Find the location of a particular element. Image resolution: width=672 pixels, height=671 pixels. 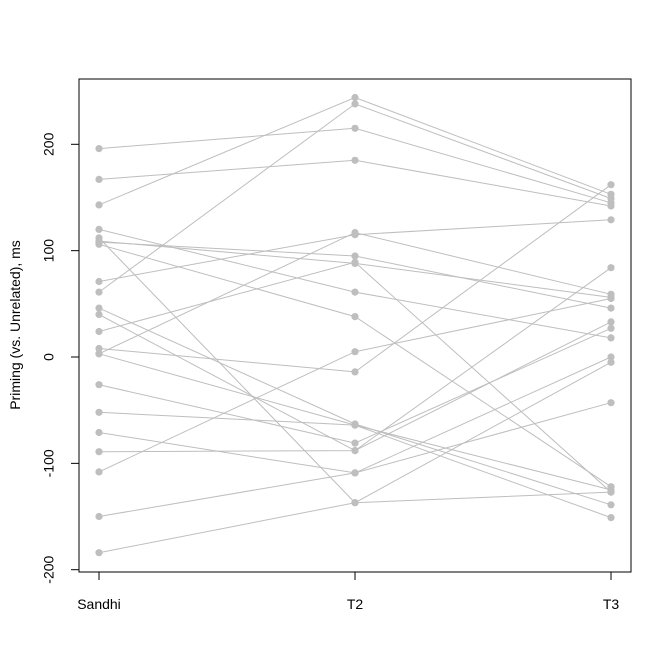

x-tick-label: T2 is located at coordinates (355, 604).